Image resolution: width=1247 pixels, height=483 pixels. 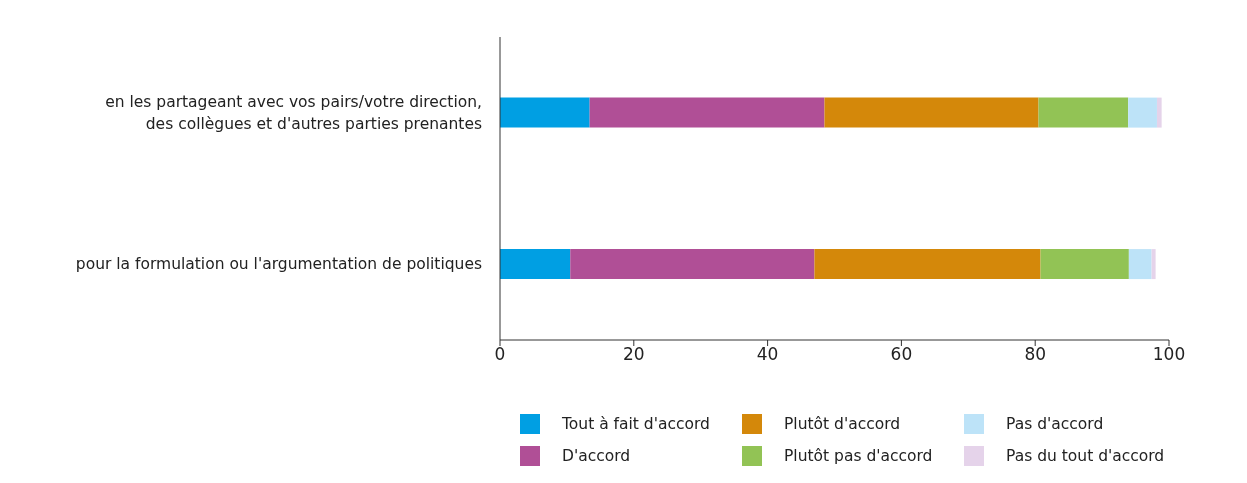 I want to click on legend-label: Plutôt d'accord, so click(x=842, y=424).